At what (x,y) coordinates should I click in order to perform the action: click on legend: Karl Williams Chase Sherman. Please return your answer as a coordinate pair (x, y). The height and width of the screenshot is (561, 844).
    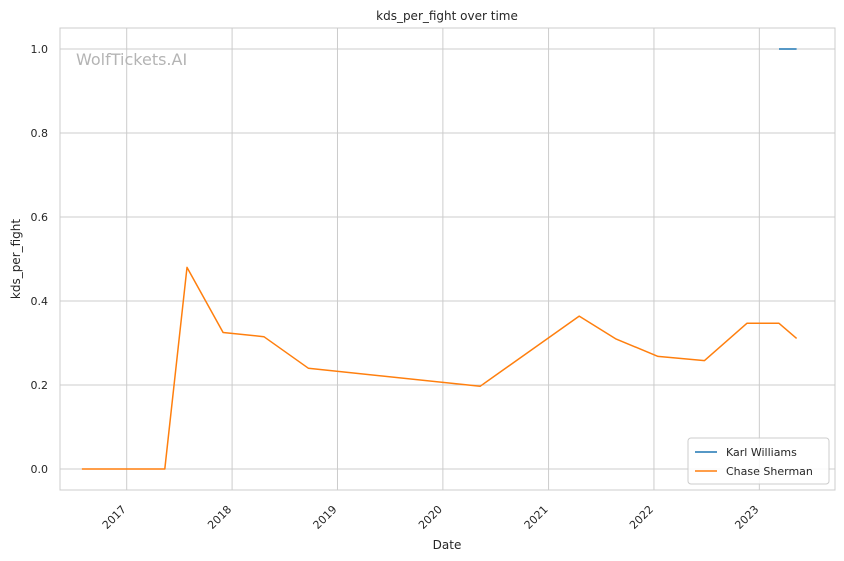
    Looking at the image, I should click on (758, 461).